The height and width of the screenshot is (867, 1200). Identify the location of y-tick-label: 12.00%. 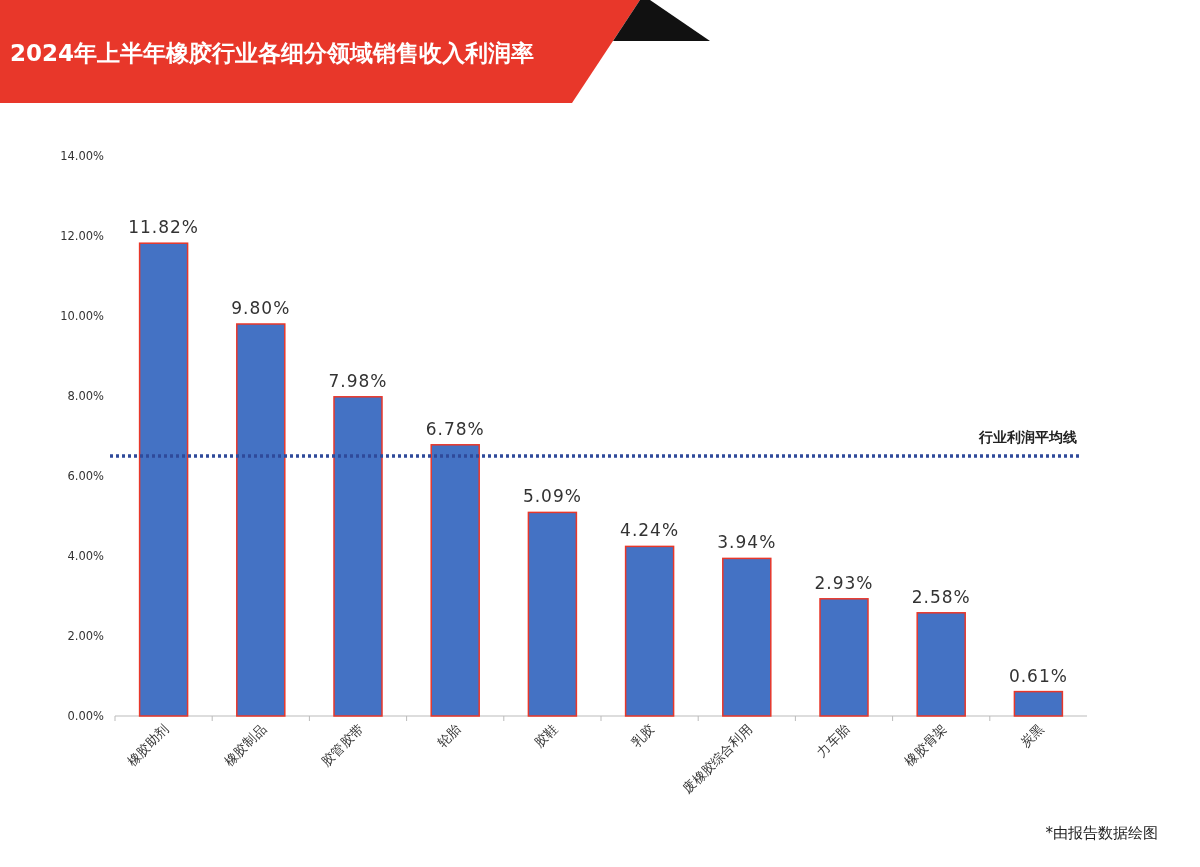
(82, 236).